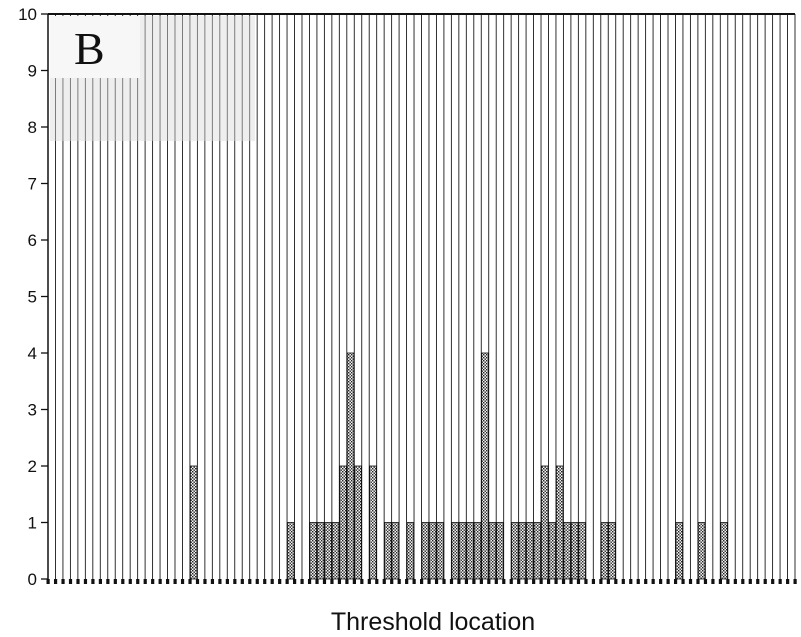 The image size is (801, 637). I want to click on x-axis-ticks, so click(421, 581).